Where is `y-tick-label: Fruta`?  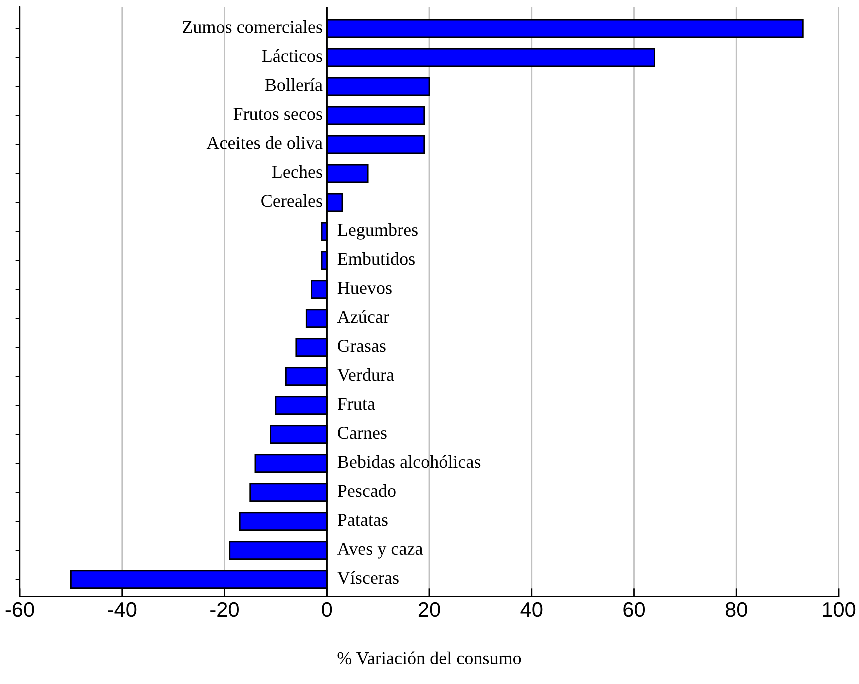
y-tick-label: Fruta is located at coordinates (357, 404).